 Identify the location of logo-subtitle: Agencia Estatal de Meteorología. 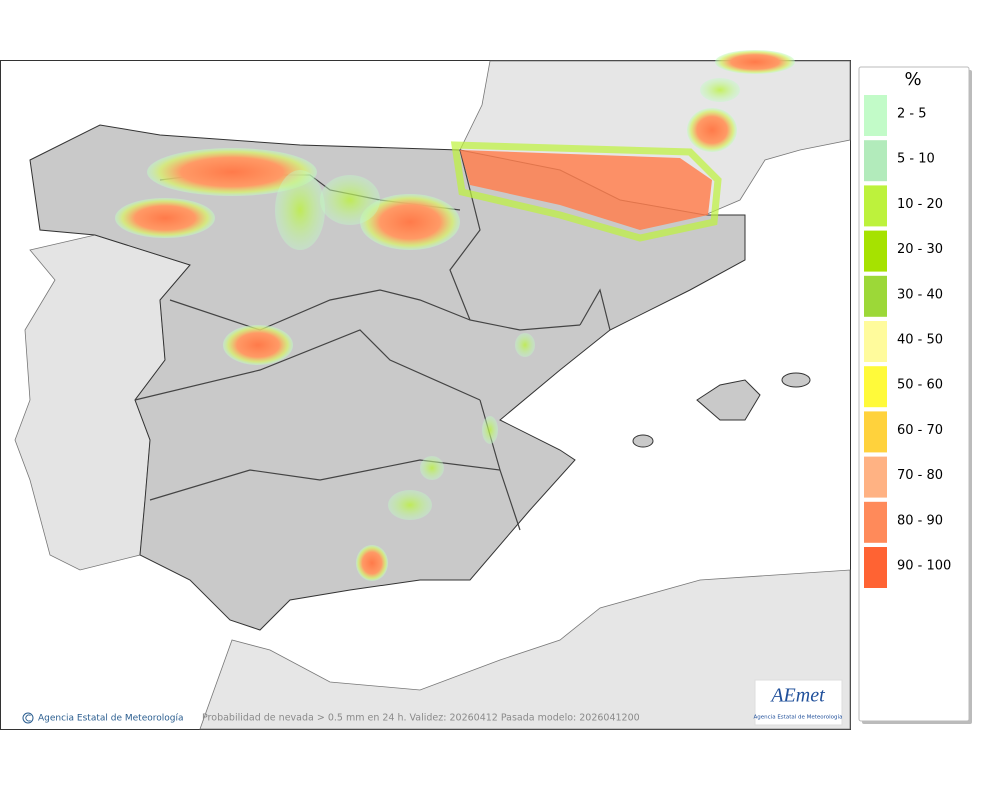
(798, 717).